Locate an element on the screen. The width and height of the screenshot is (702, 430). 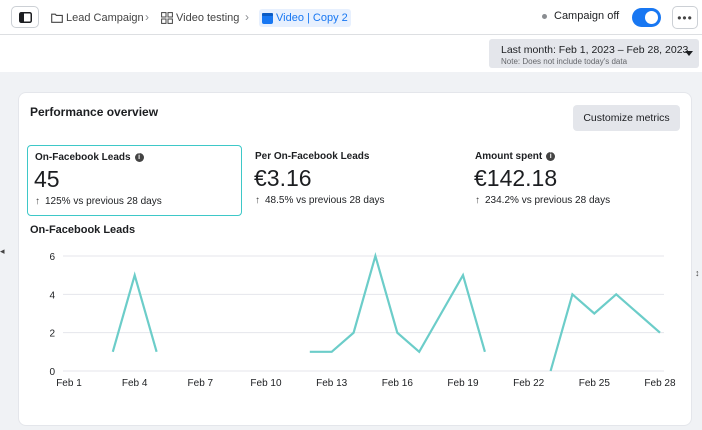
x-tick-label: Feb 22 is located at coordinates (529, 383).